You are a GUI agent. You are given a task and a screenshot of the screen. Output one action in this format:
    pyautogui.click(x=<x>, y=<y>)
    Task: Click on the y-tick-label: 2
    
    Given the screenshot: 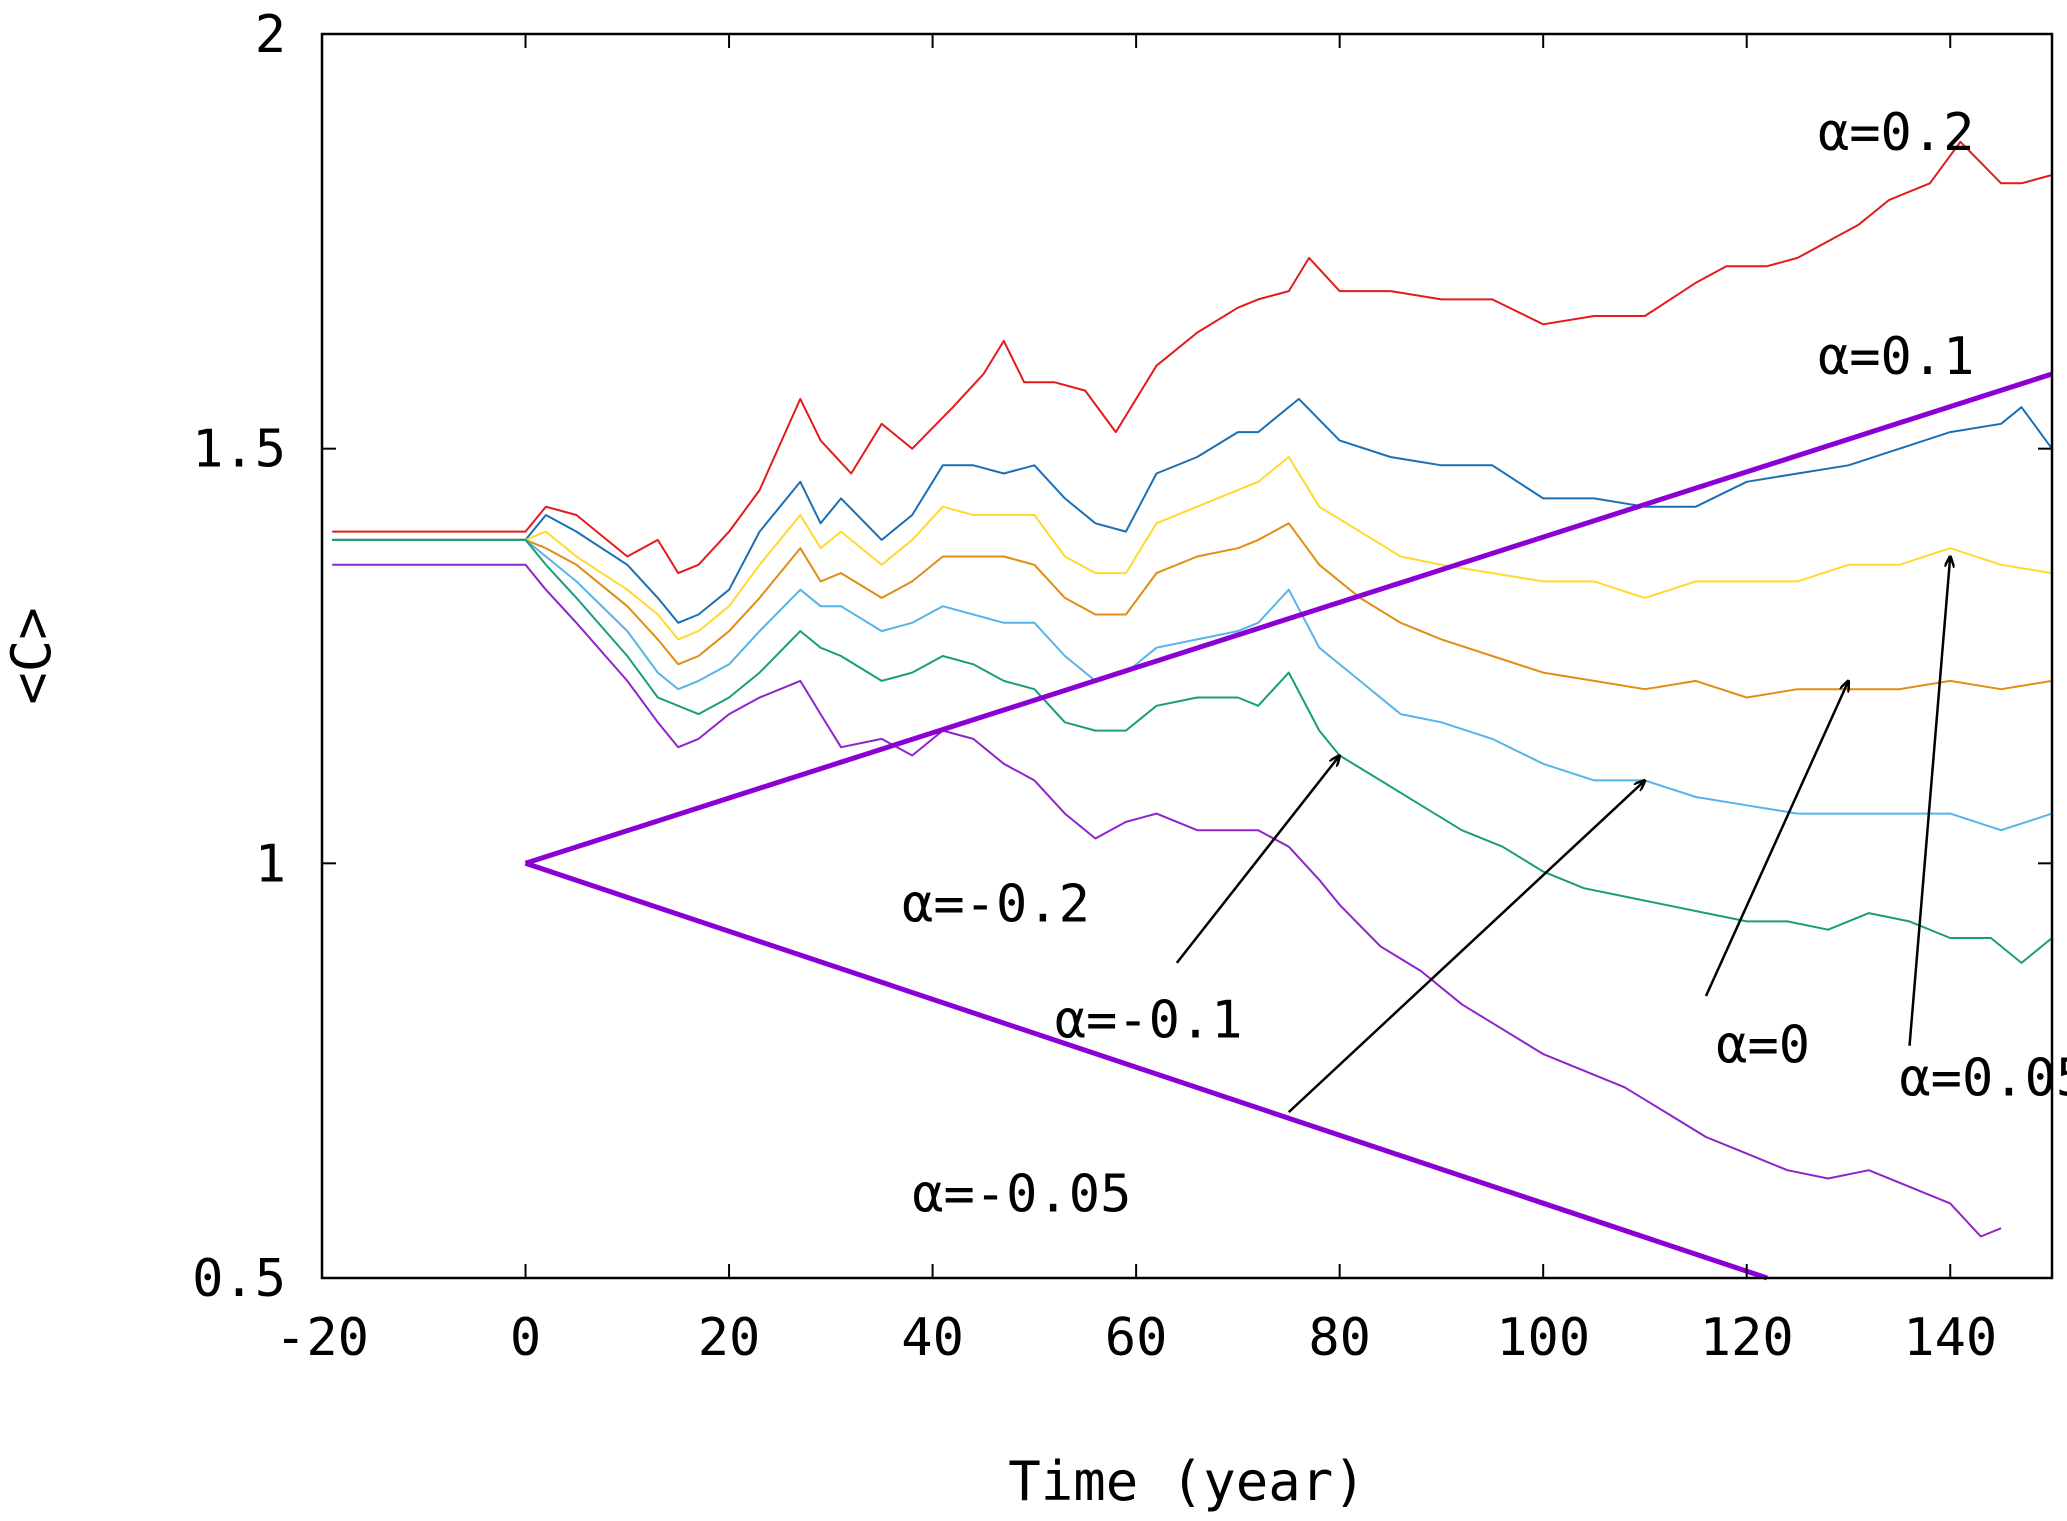 What is the action you would take?
    pyautogui.click(x=270, y=35)
    